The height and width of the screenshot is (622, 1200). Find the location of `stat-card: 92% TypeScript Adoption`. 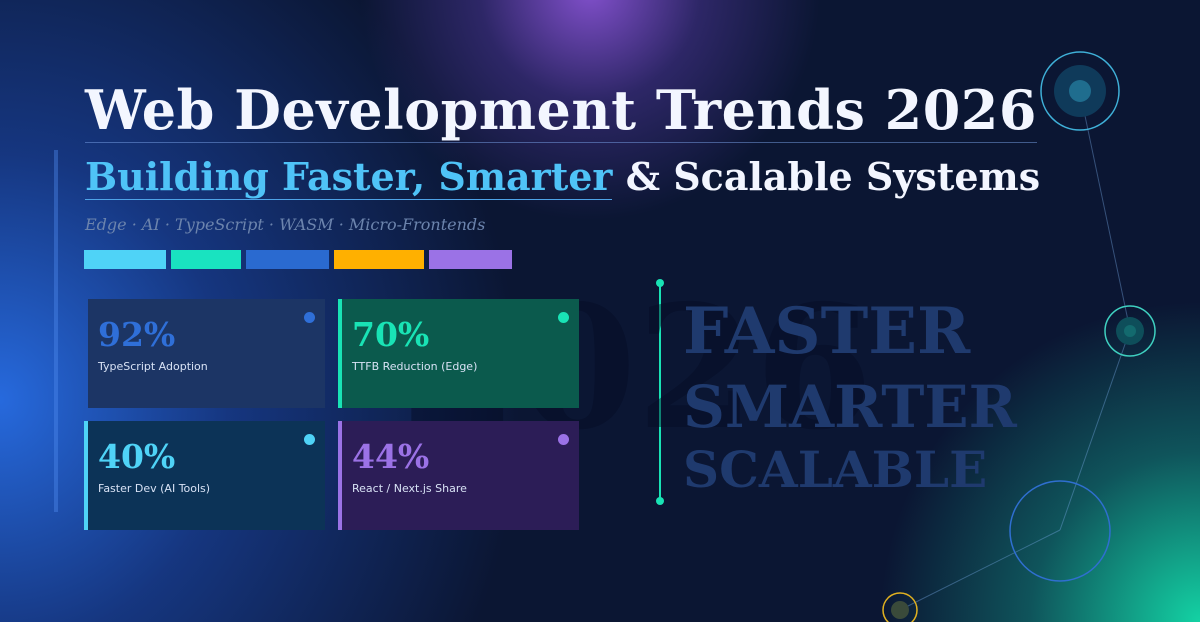

stat-card: 92% TypeScript Adoption is located at coordinates (206, 353).